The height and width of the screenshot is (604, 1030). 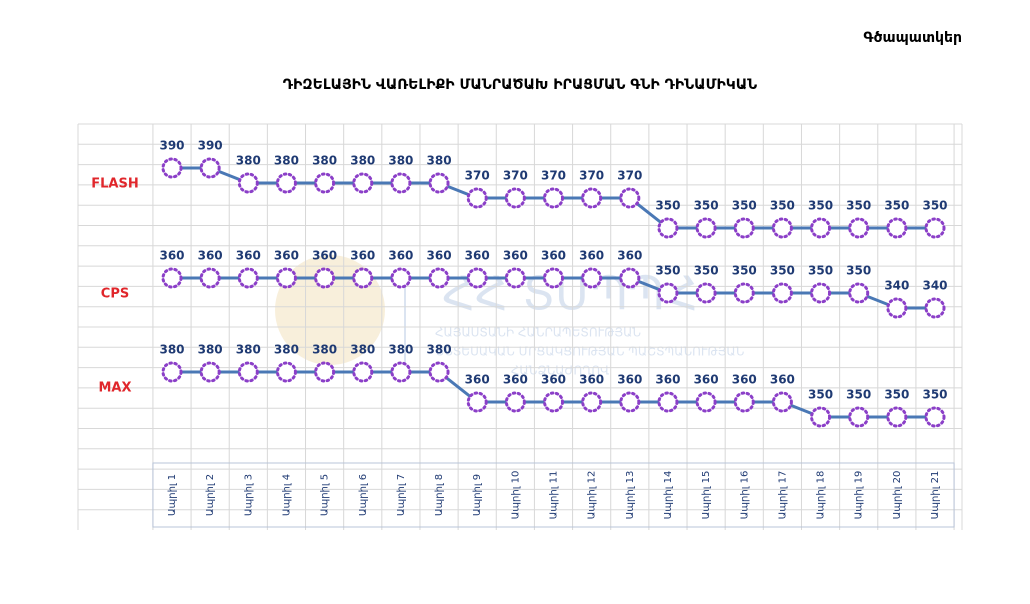 I want to click on watermark-line: ՏՆՏԵՍԱԿԱՆ ՄՐՑԱԿՑՈՒԹՅԱՆ ՊԱՇՏՊԱՆՈՒԹՅԱՆ, so click(x=590, y=352).